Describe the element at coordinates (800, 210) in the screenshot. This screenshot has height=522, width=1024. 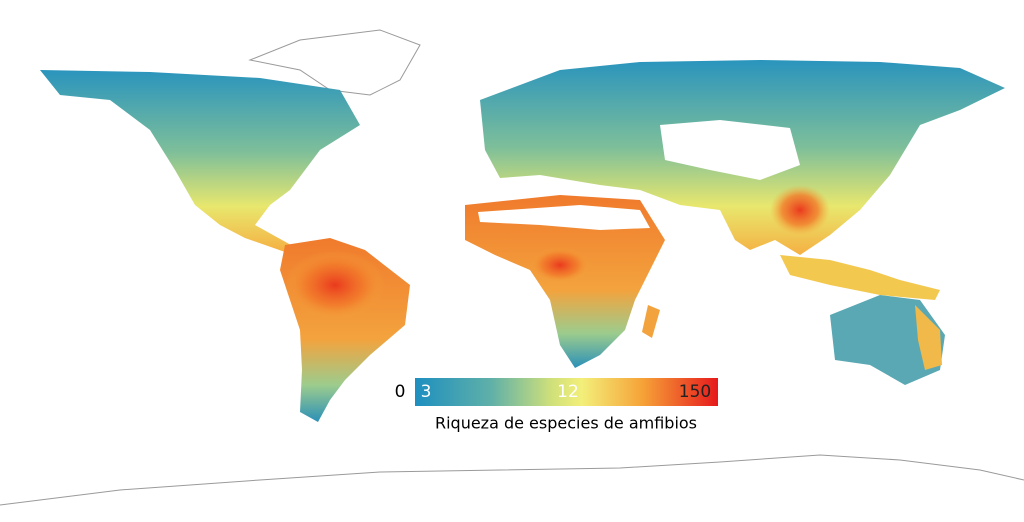
I see `se-asia-hotspot` at that location.